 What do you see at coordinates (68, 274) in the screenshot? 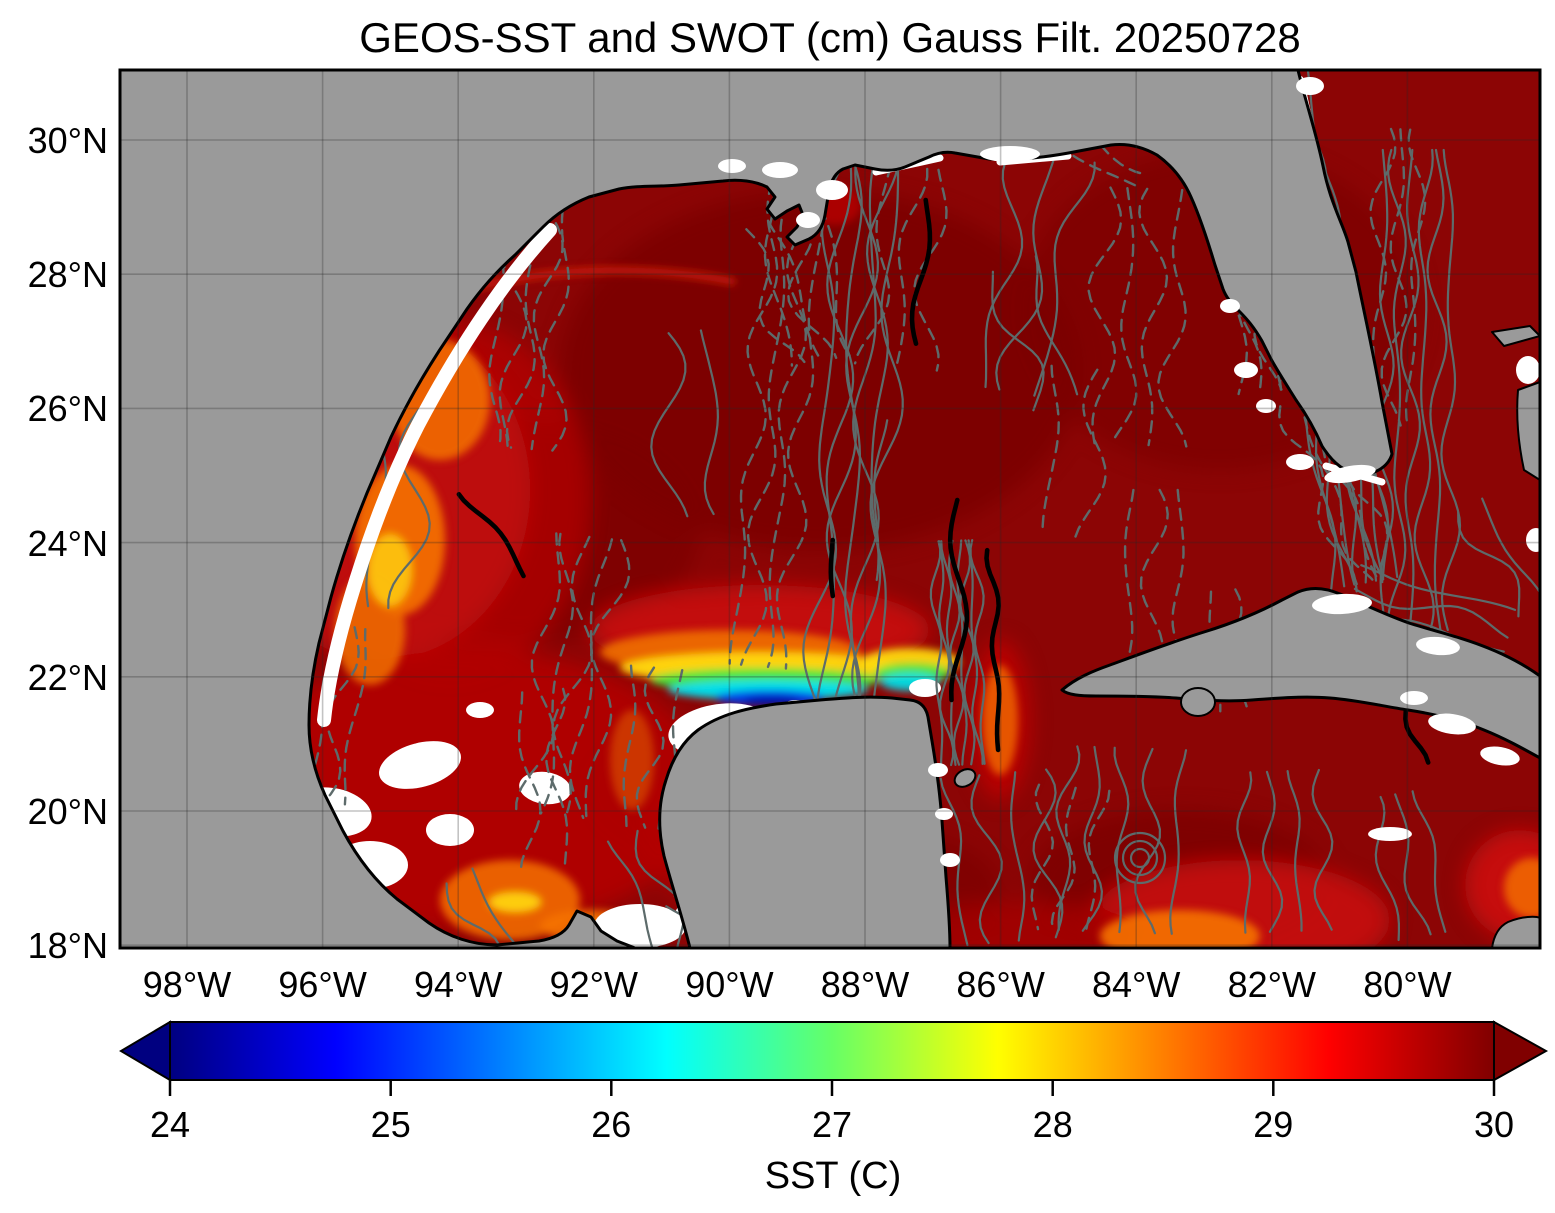
I see `y-tick-label: 28°N` at bounding box center [68, 274].